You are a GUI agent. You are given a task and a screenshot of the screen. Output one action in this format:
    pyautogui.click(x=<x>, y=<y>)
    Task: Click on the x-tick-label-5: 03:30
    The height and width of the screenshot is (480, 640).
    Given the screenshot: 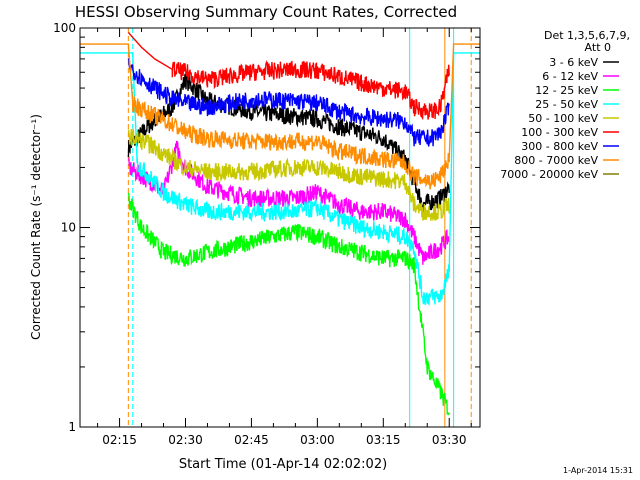 What is the action you would take?
    pyautogui.click(x=449, y=440)
    